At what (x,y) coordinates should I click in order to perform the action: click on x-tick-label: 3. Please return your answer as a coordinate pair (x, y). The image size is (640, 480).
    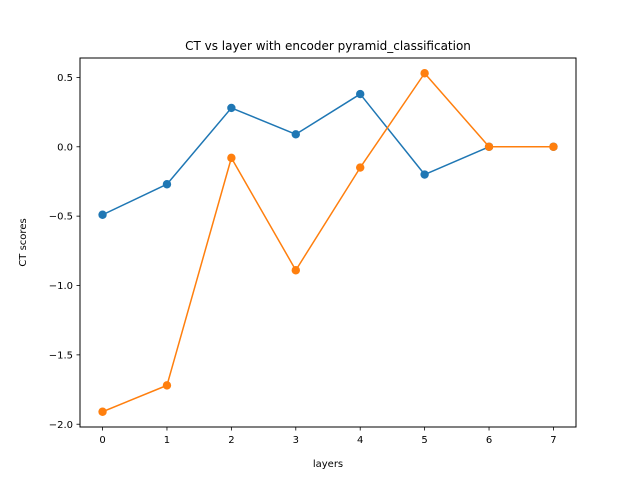
    Looking at the image, I should click on (296, 440).